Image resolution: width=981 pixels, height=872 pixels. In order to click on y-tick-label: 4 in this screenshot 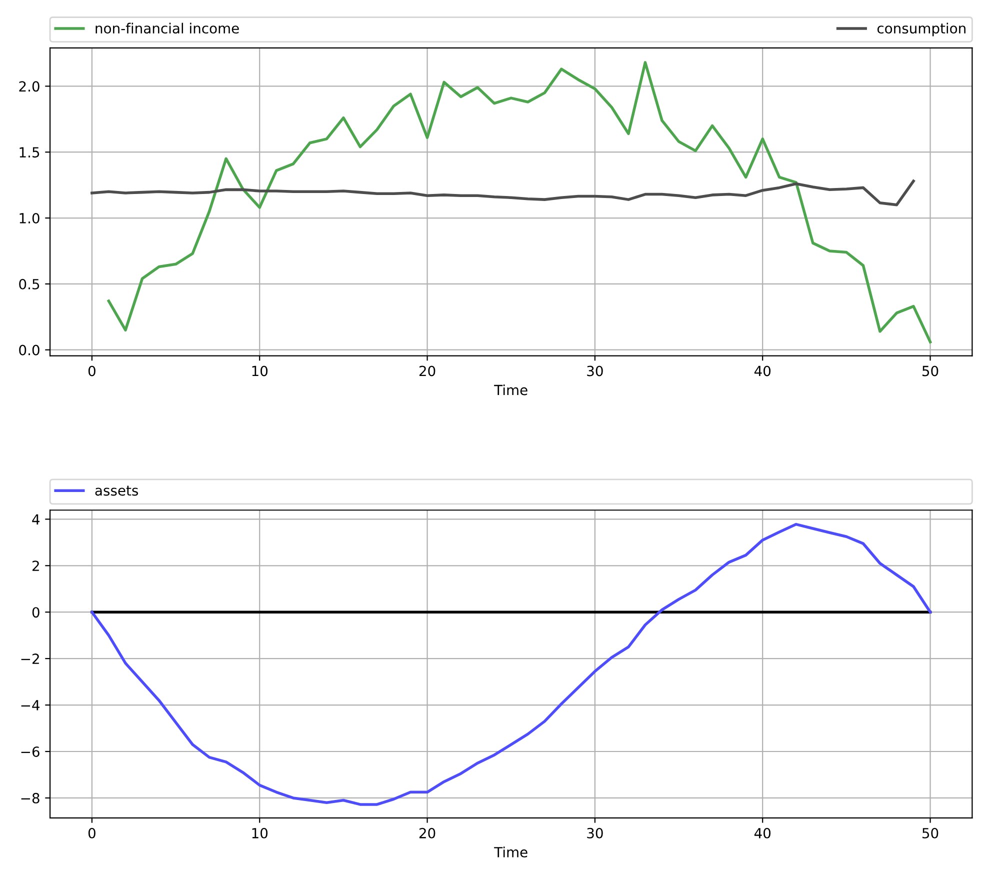, I will do `click(36, 519)`.